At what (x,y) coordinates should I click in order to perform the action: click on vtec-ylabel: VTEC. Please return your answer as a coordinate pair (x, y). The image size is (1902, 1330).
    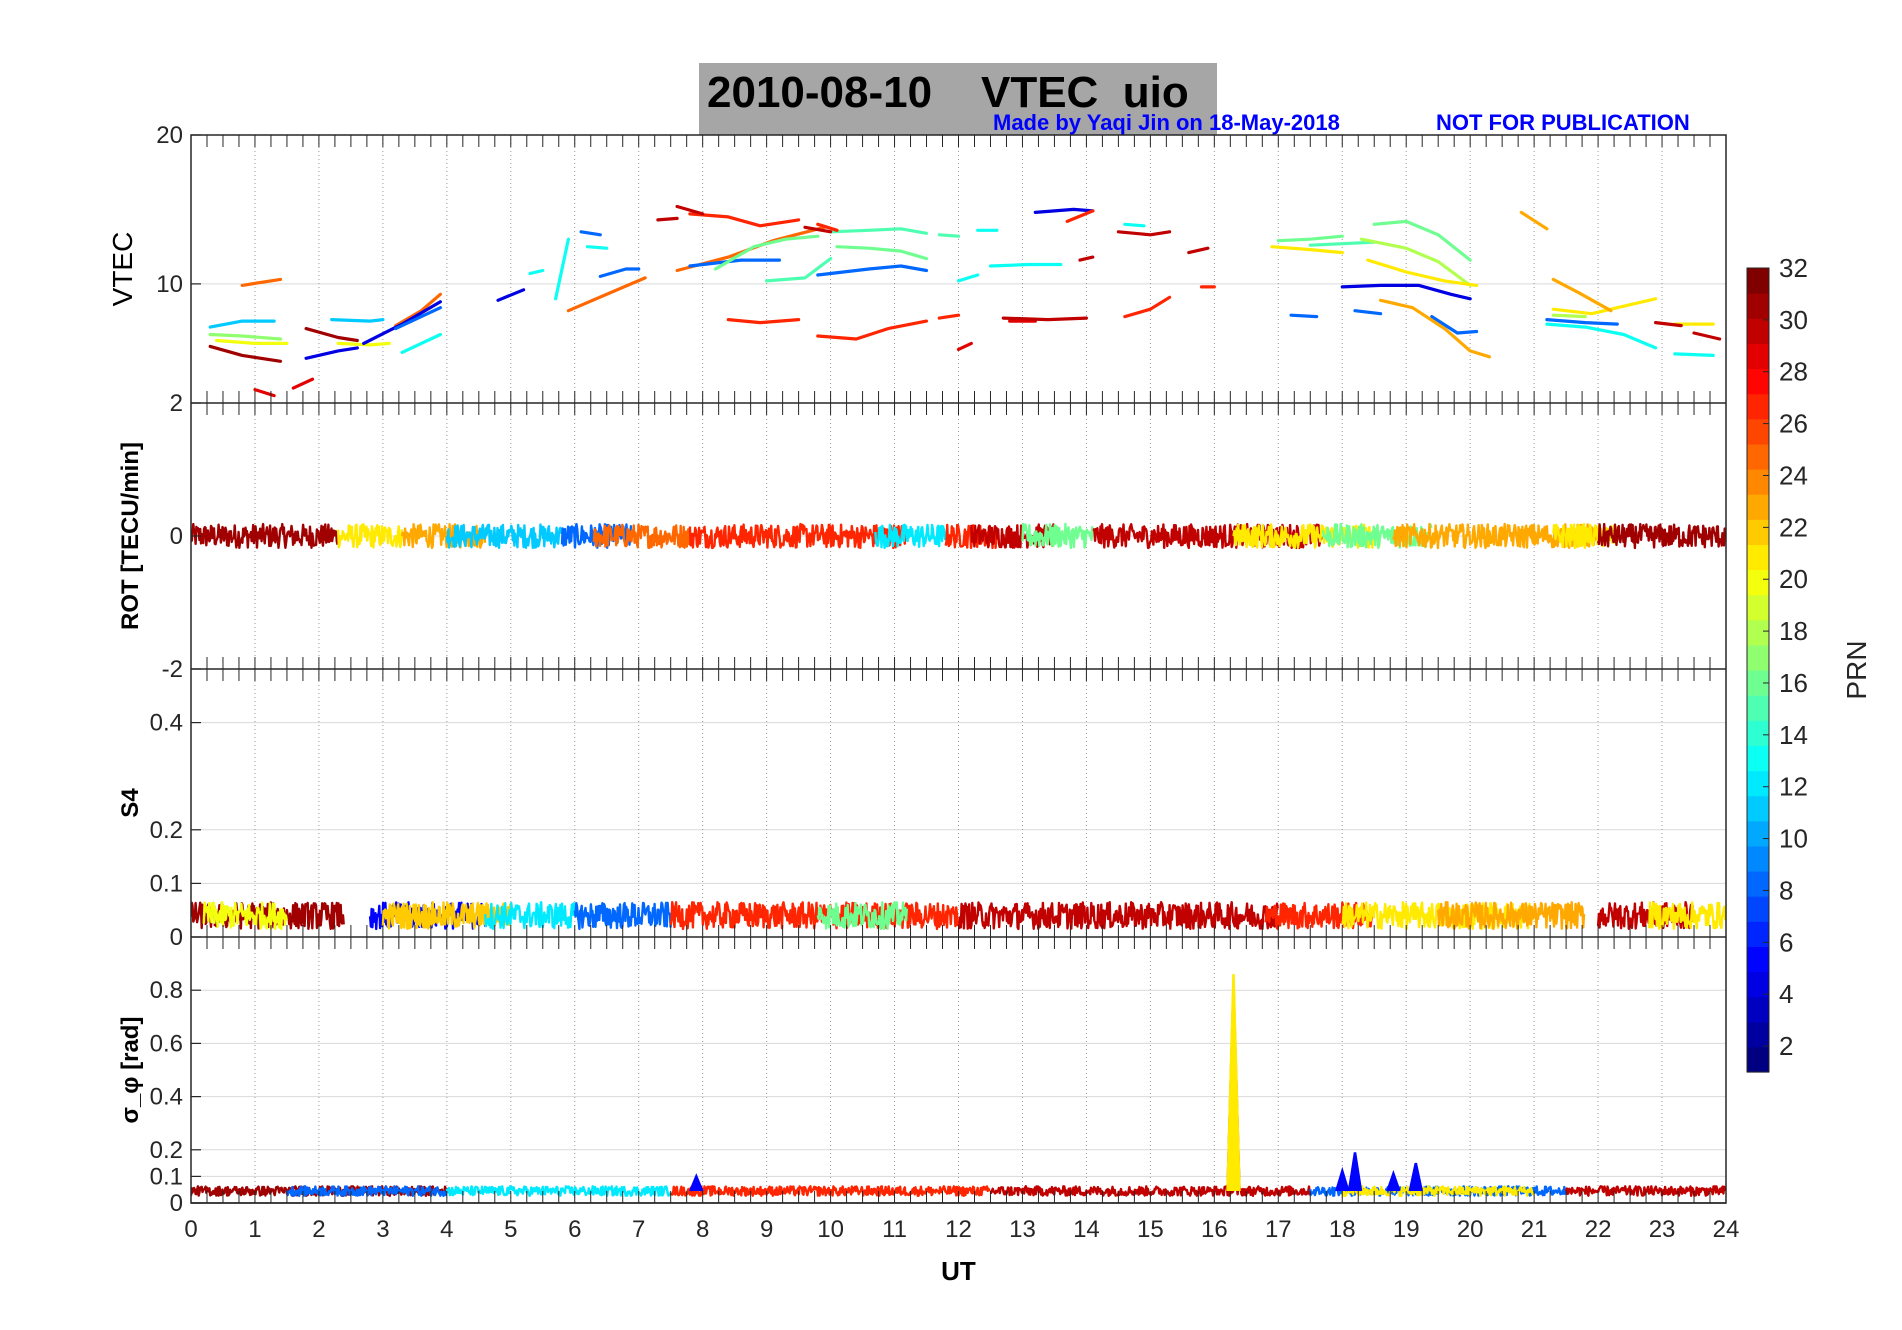
    Looking at the image, I should click on (122, 269).